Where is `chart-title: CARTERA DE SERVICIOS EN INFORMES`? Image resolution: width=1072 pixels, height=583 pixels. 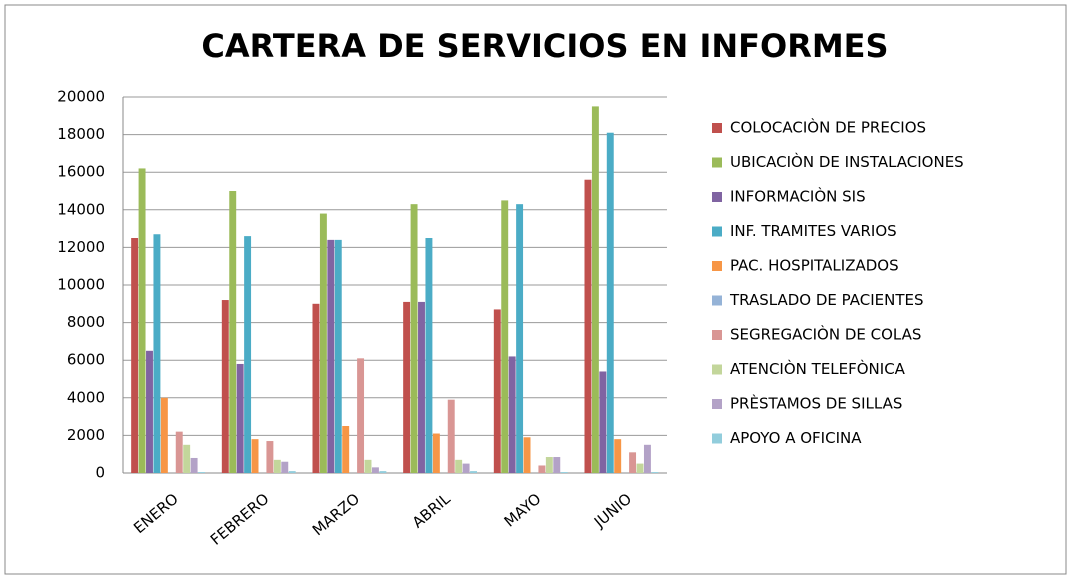
chart-title: CARTERA DE SERVICIOS EN INFORMES is located at coordinates (544, 46).